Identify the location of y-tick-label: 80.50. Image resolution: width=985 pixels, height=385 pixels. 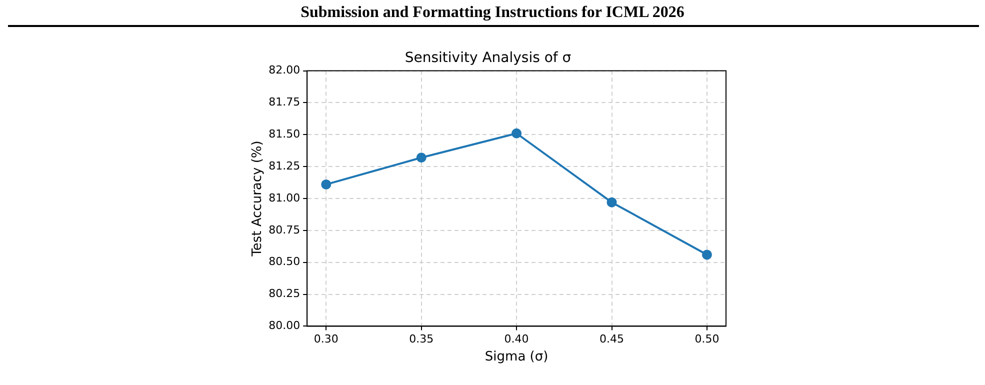
(284, 261).